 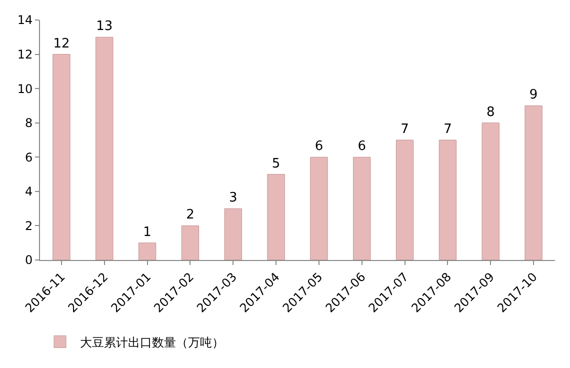 What do you see at coordinates (25, 54) in the screenshot?
I see `y-tick-label: 12` at bounding box center [25, 54].